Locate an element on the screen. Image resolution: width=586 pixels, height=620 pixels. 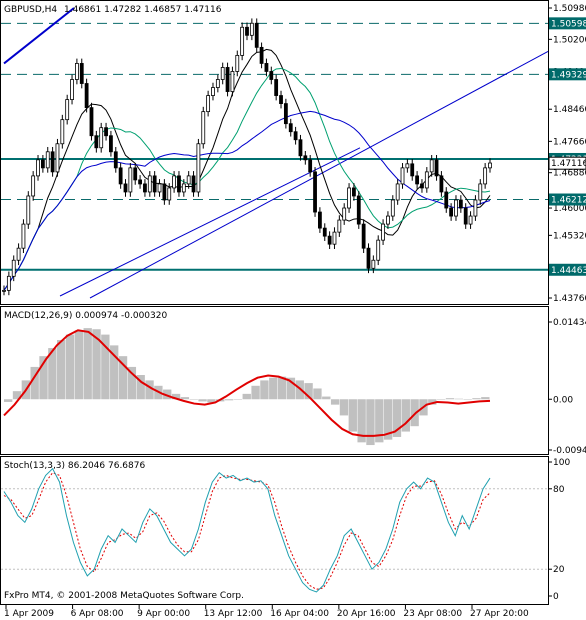
current-price-badge is located at coordinates (567, 163).